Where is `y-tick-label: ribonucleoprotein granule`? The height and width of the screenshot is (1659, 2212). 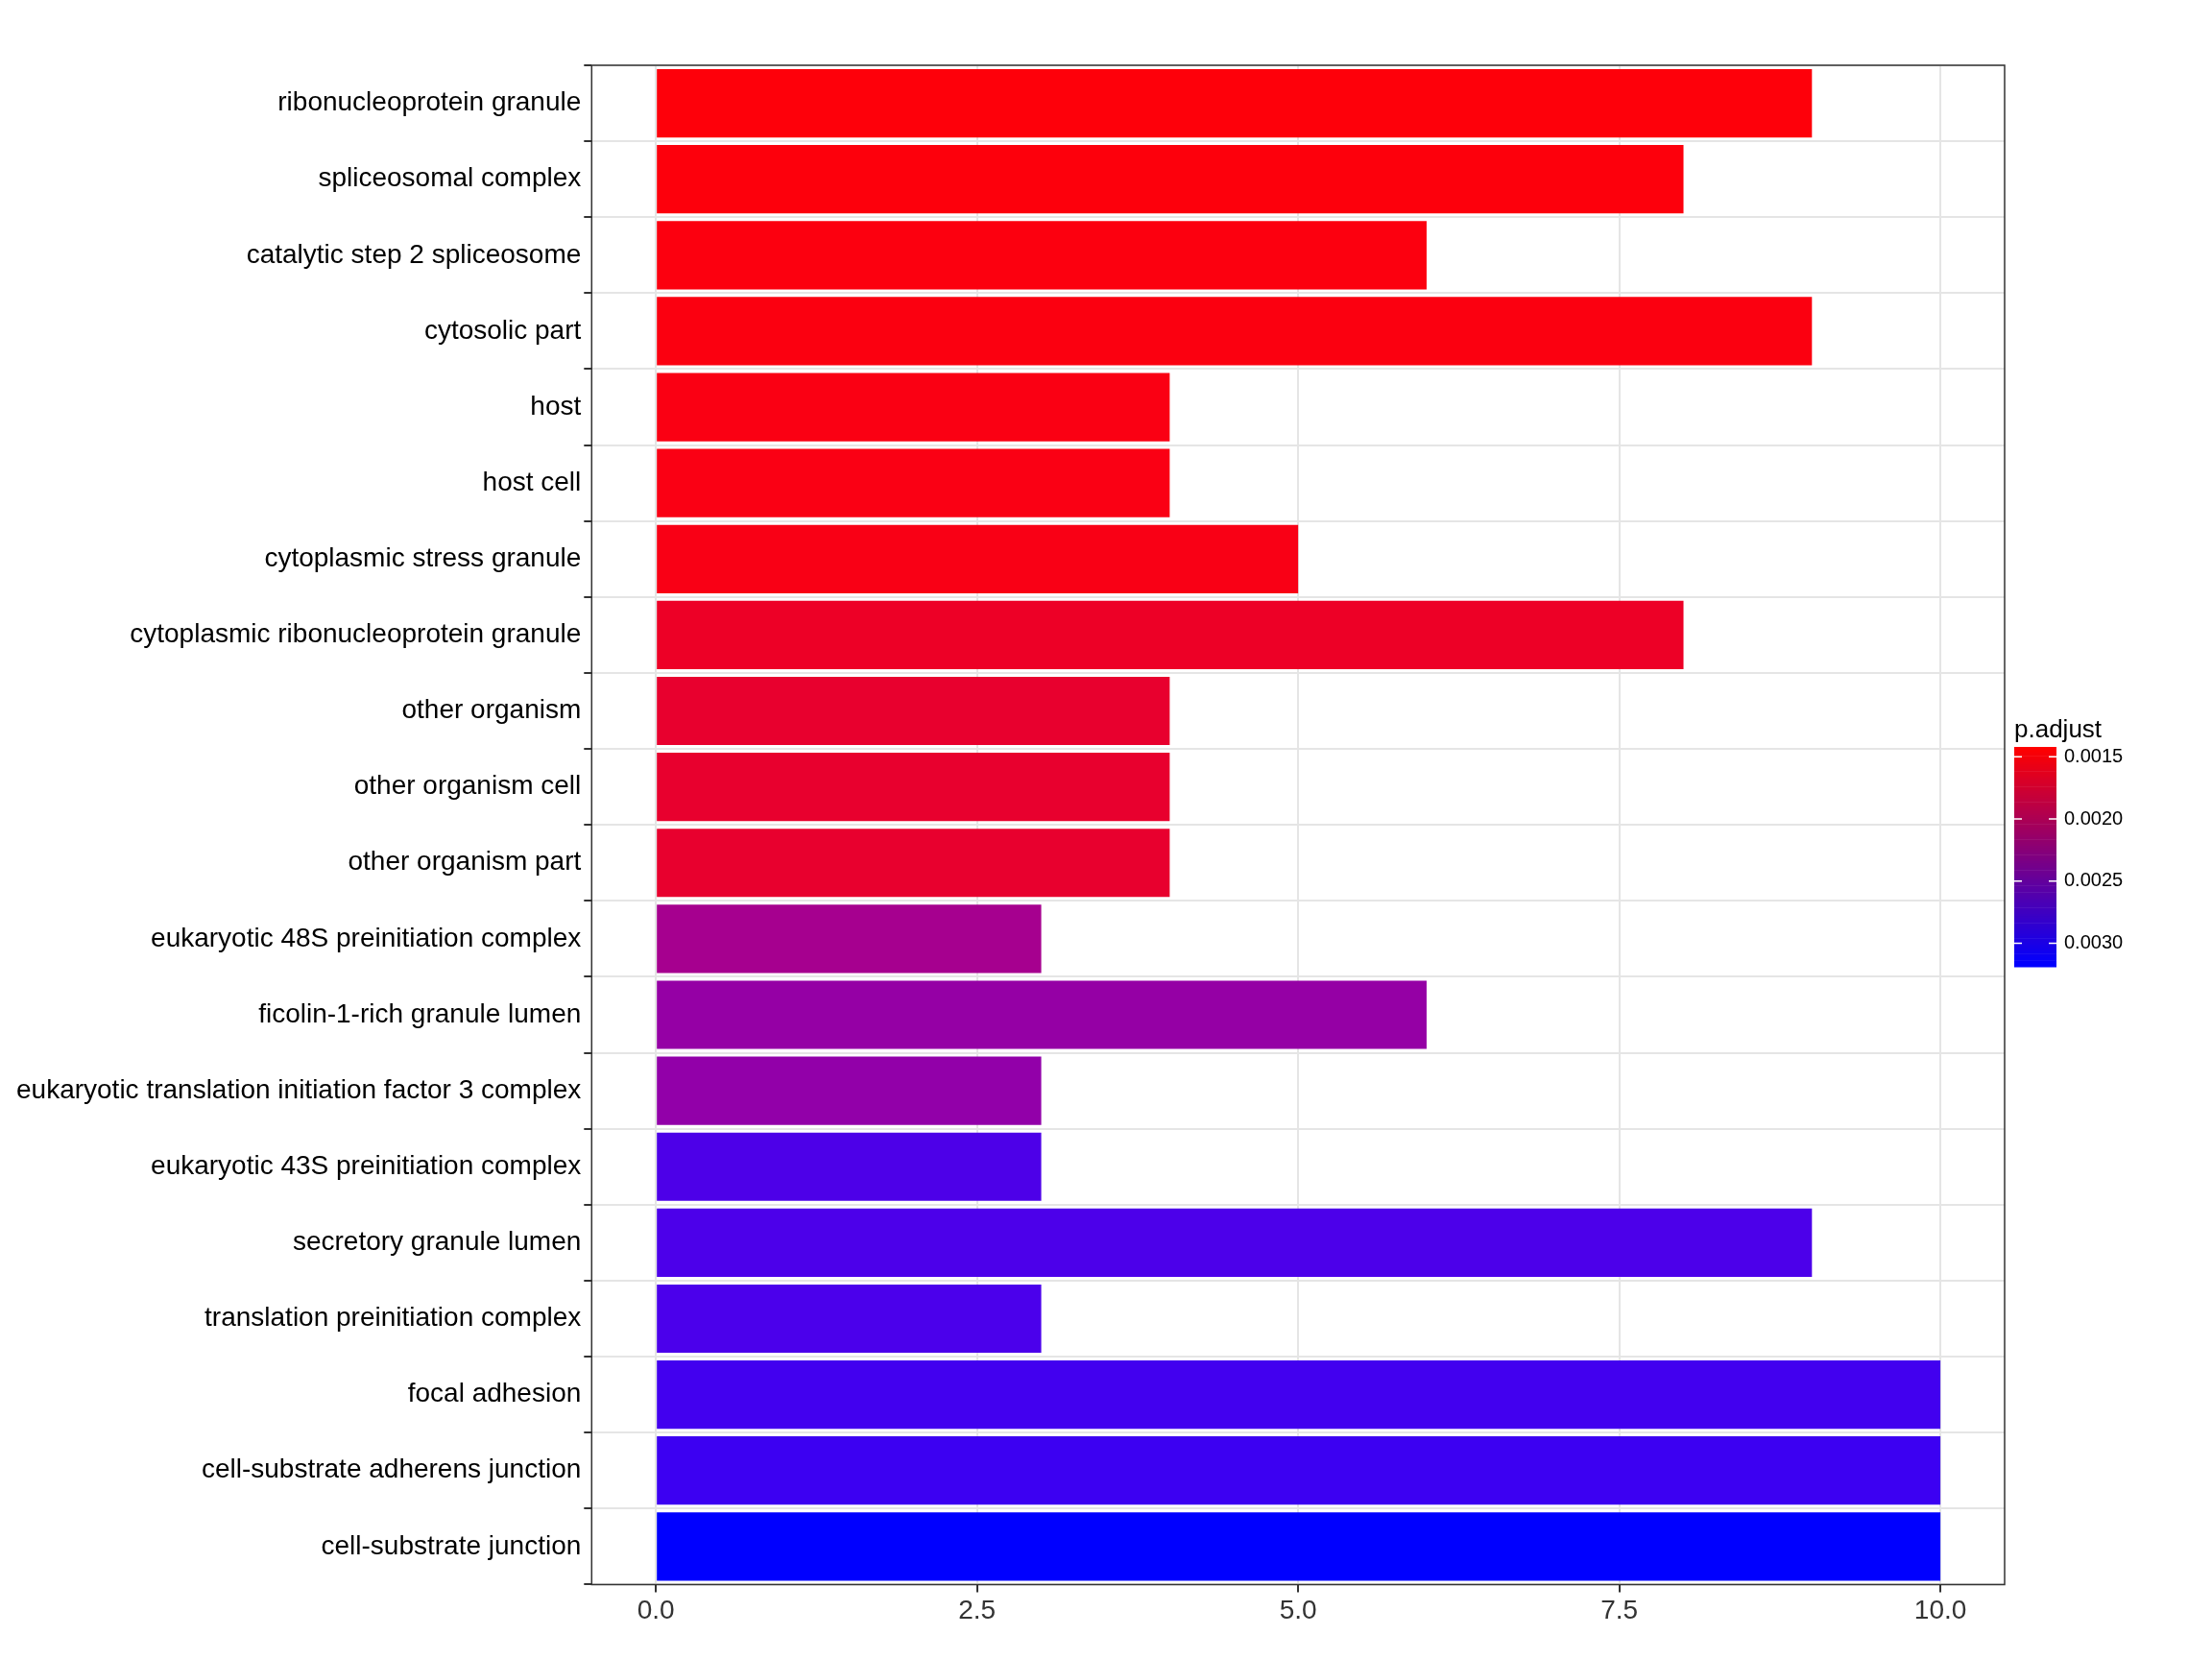 y-tick-label: ribonucleoprotein granule is located at coordinates (429, 101).